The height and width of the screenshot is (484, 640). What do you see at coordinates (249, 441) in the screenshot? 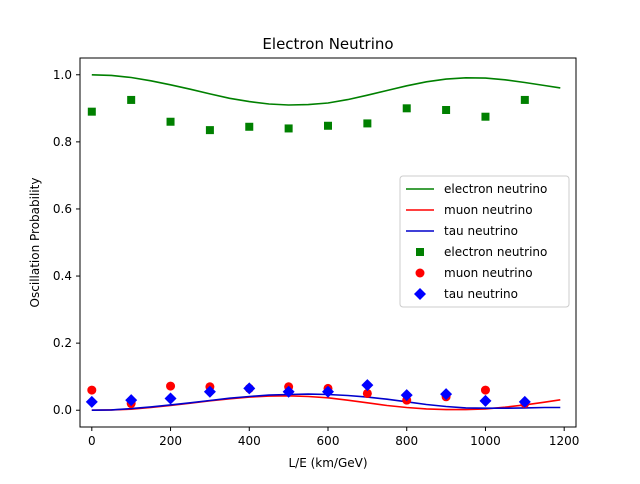
I see `x-tick-label: 400` at bounding box center [249, 441].